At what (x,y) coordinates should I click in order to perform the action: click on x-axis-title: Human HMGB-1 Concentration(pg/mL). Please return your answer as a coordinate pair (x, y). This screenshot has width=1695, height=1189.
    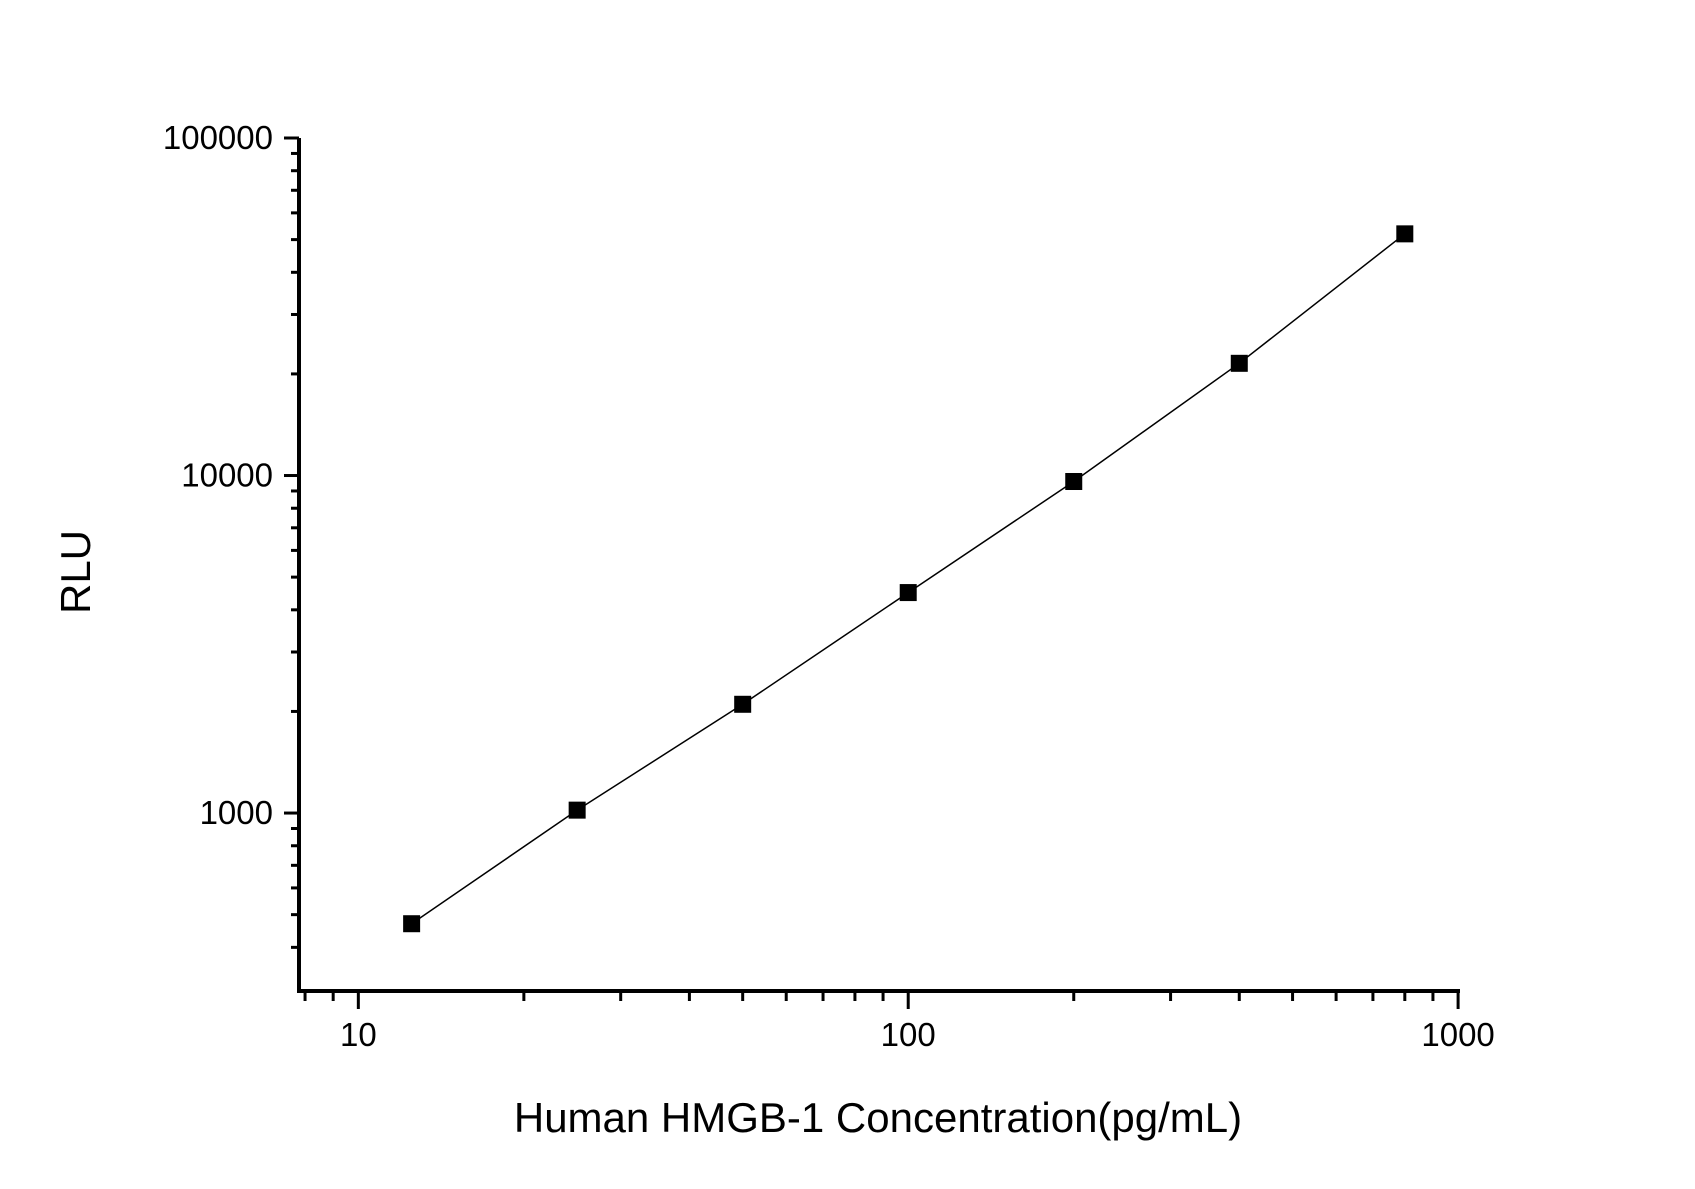
    Looking at the image, I should click on (878, 1117).